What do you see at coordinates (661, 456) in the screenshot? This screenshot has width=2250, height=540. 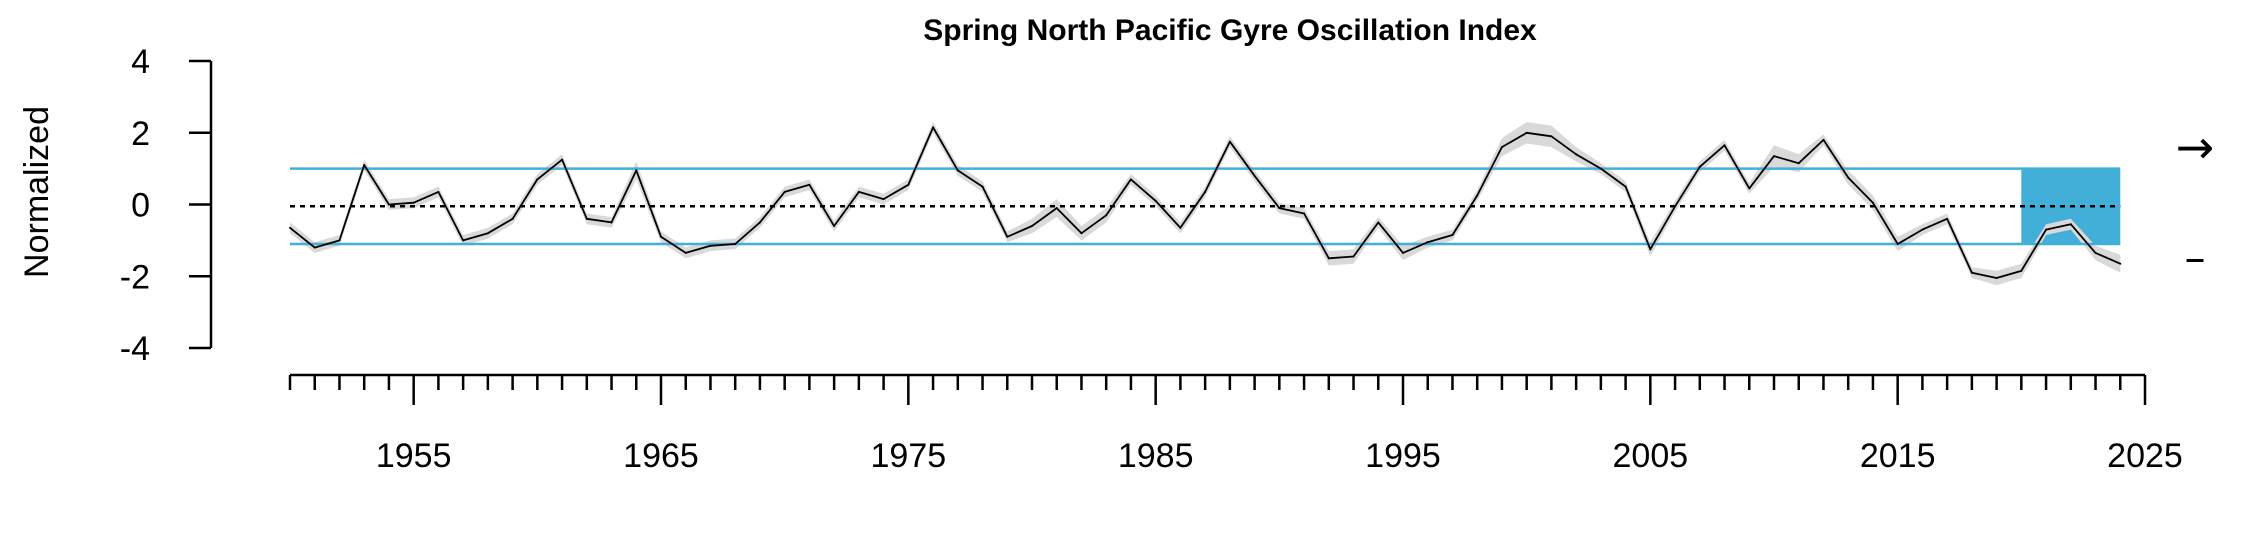 I see `x-tick-label: 1965` at bounding box center [661, 456].